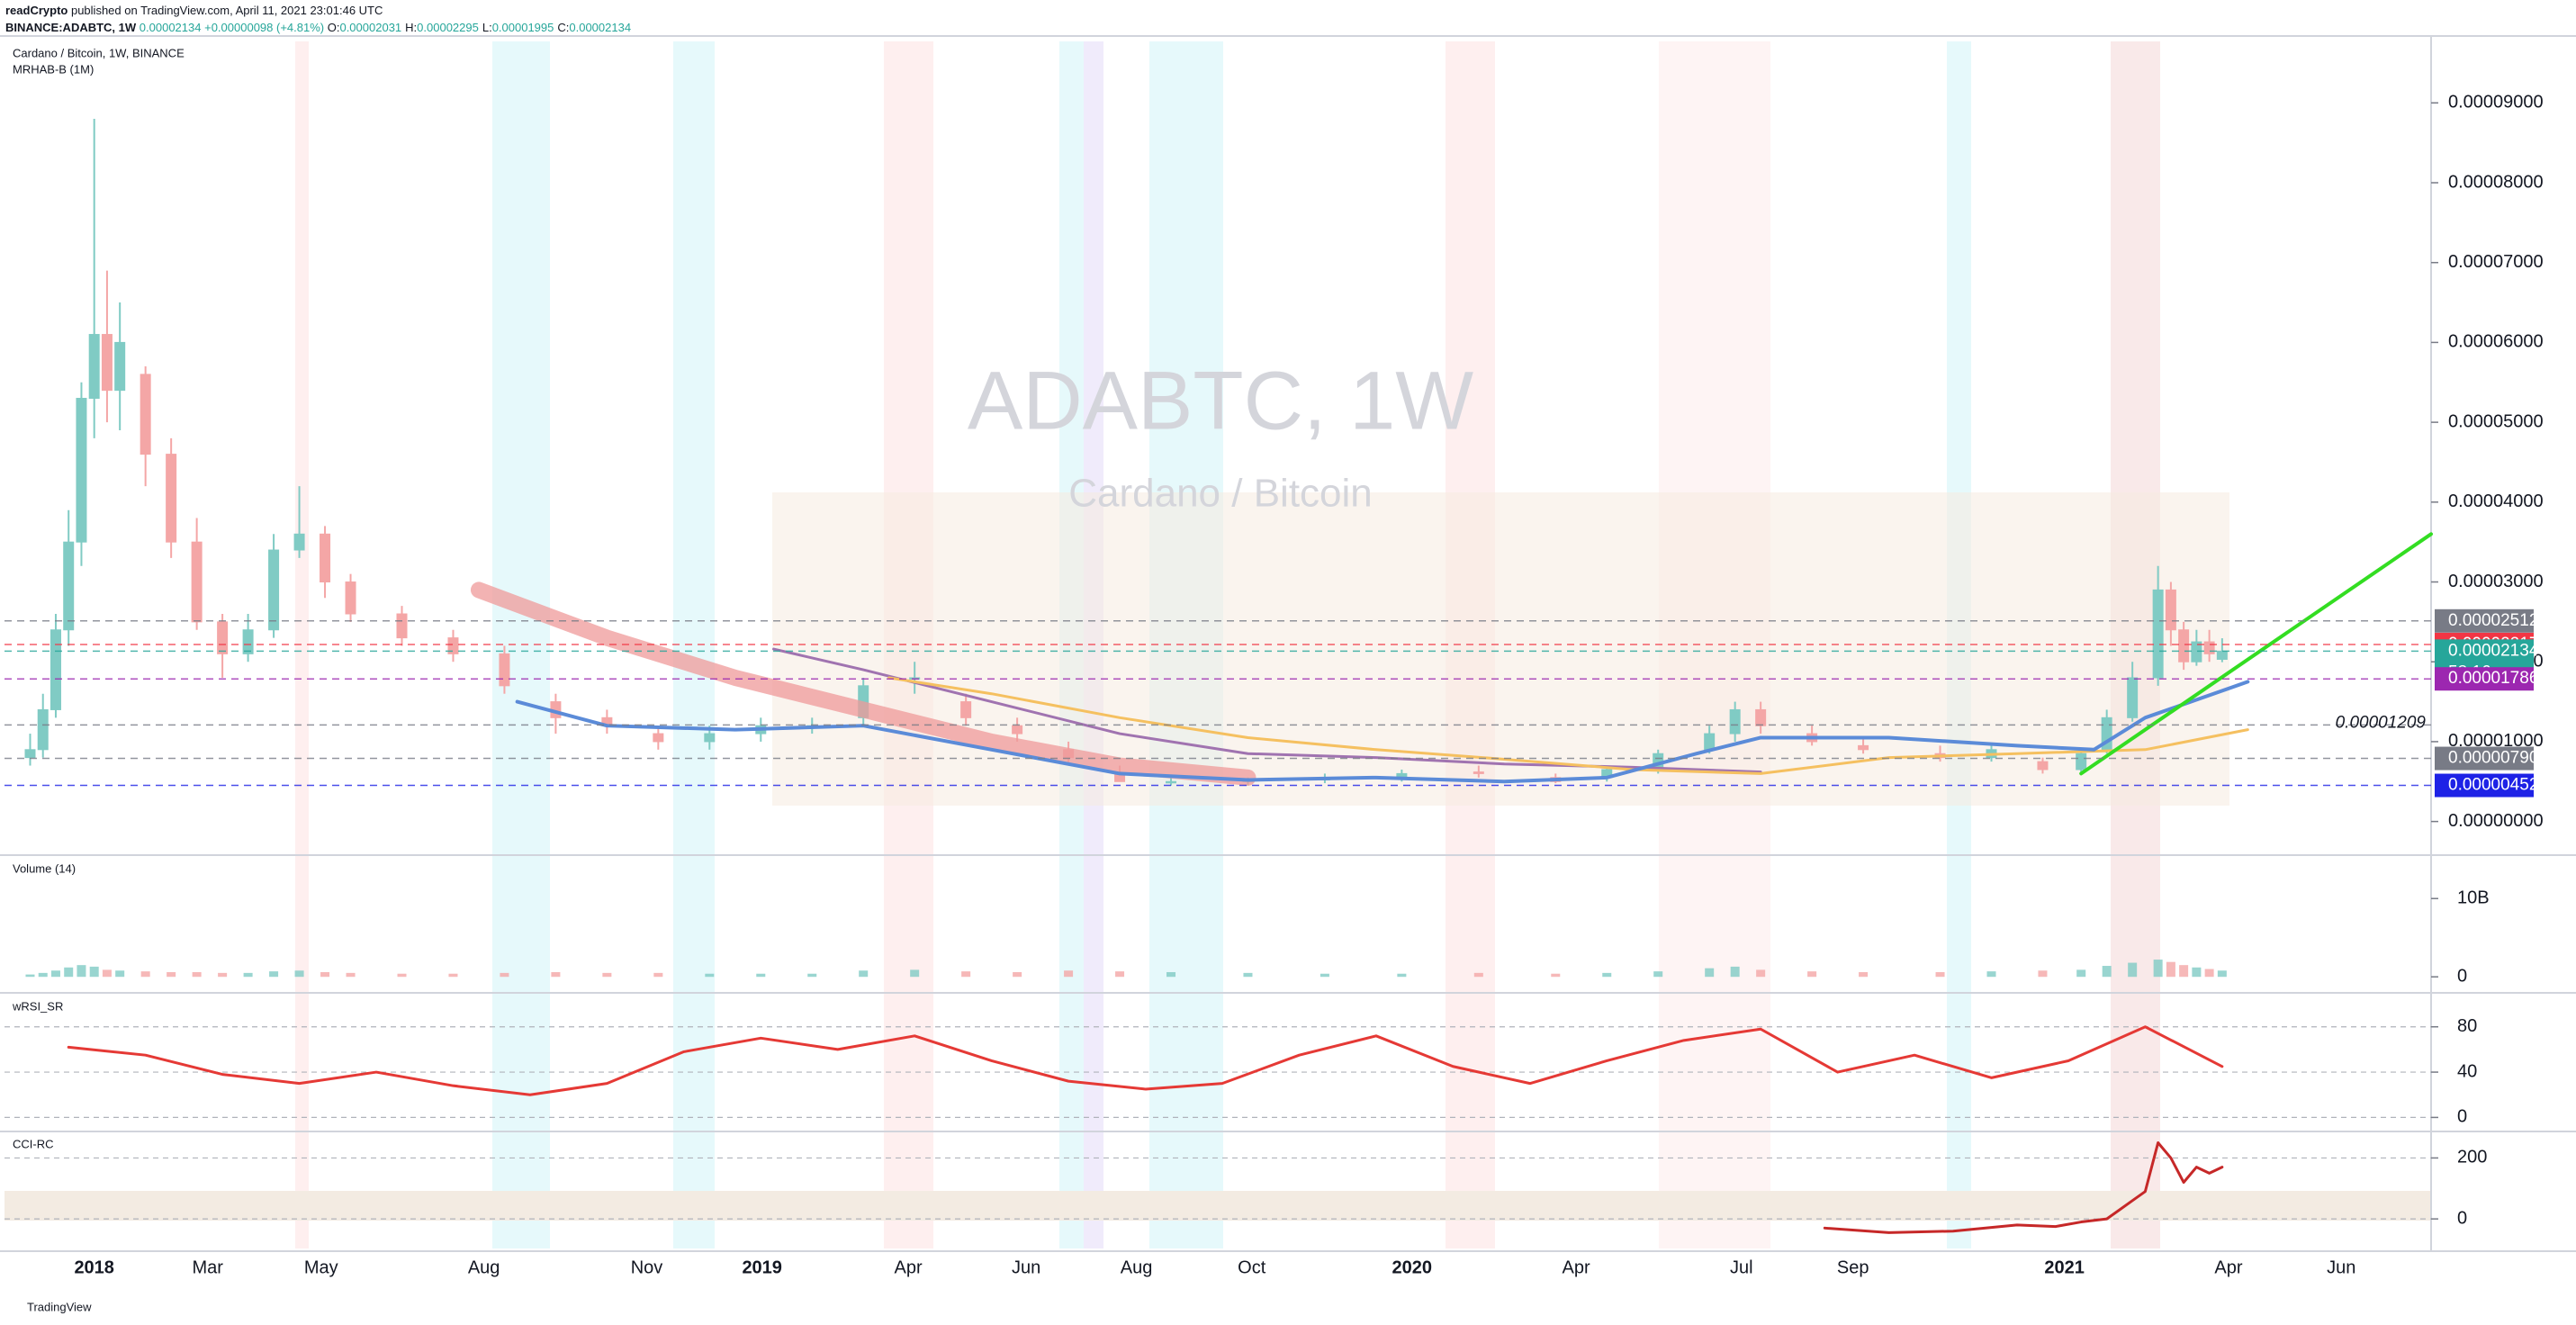  Describe the element at coordinates (2381, 722) in the screenshot. I see `price-label-inline: 0.00001209` at that location.